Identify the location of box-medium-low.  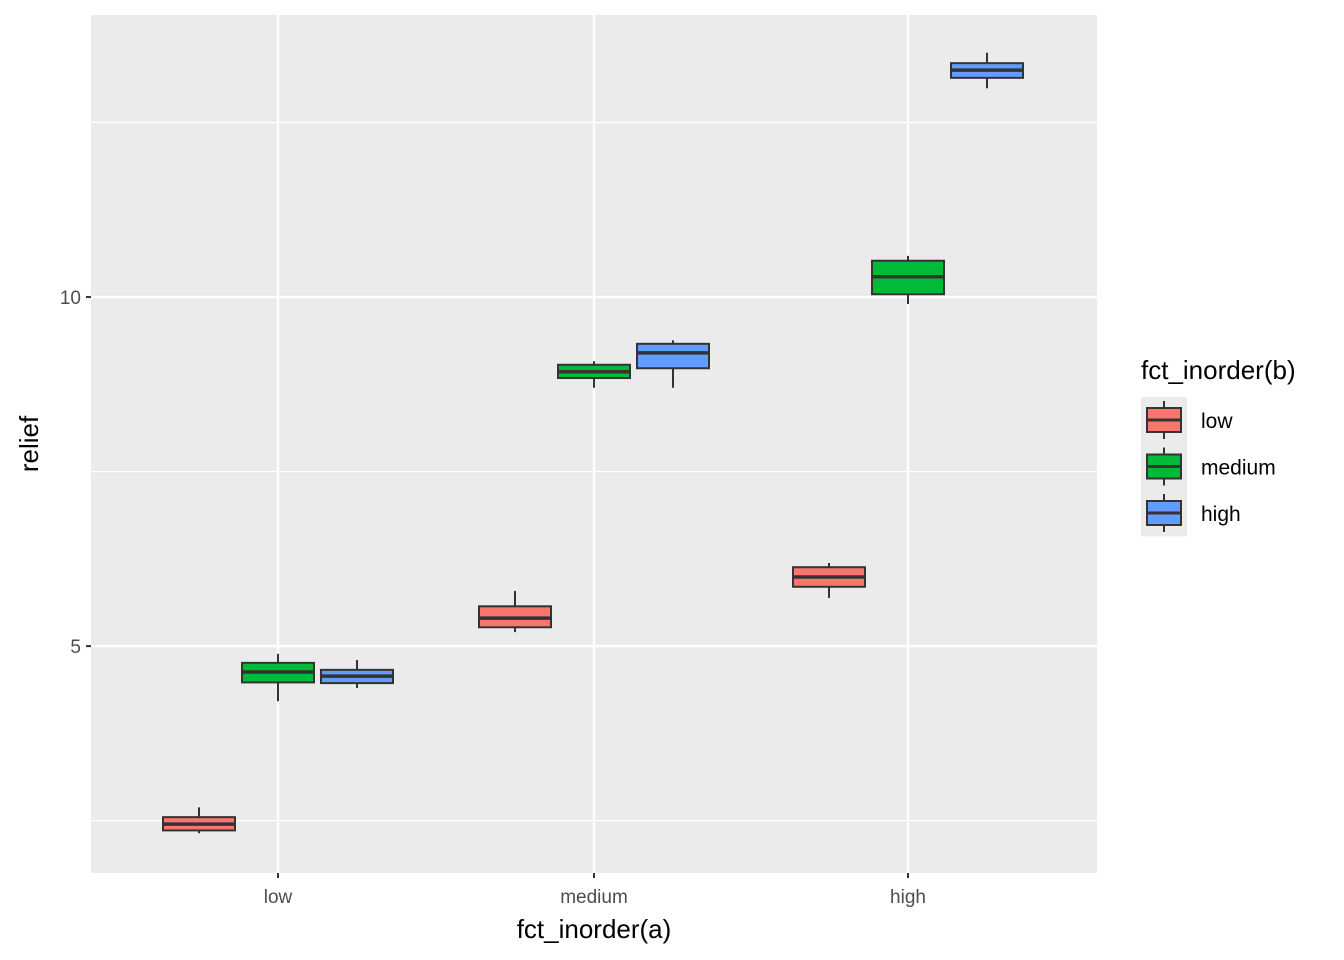
(278, 677).